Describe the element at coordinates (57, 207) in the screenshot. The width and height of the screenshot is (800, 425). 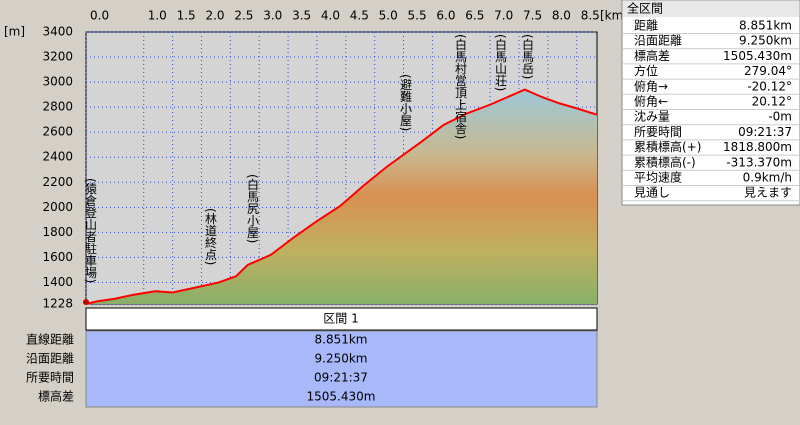
I see `y-tick-label: 2000` at that location.